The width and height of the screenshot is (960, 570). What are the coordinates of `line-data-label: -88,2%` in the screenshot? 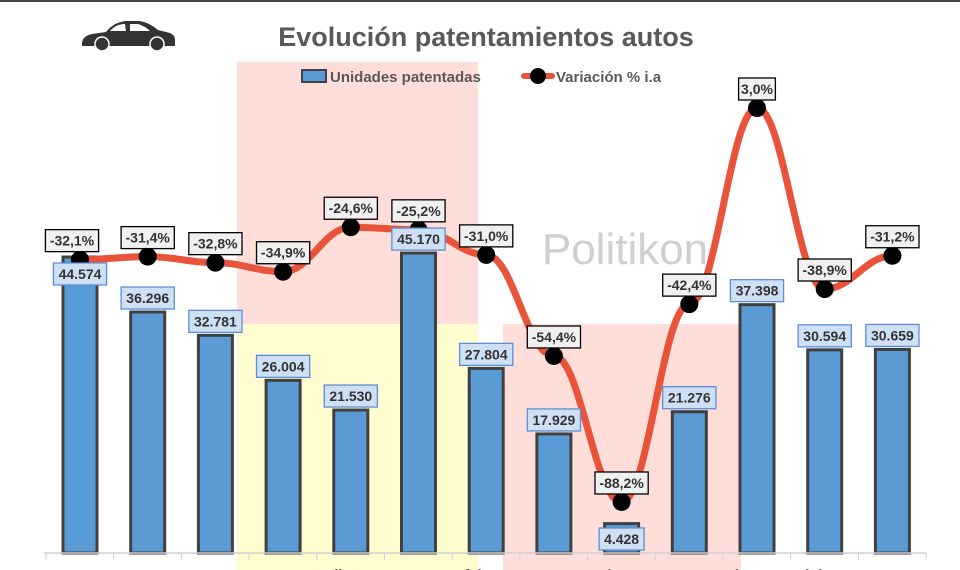 It's located at (621, 483).